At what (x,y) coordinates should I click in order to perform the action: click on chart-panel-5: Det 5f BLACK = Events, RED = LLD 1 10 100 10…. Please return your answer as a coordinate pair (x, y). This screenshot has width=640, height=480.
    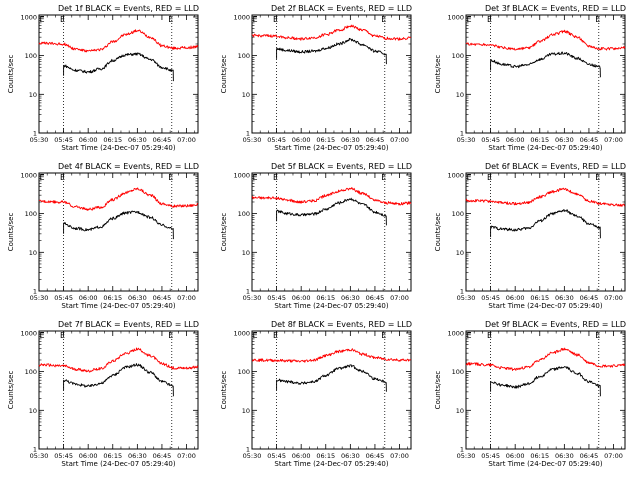
    Looking at the image, I should click on (316, 236).